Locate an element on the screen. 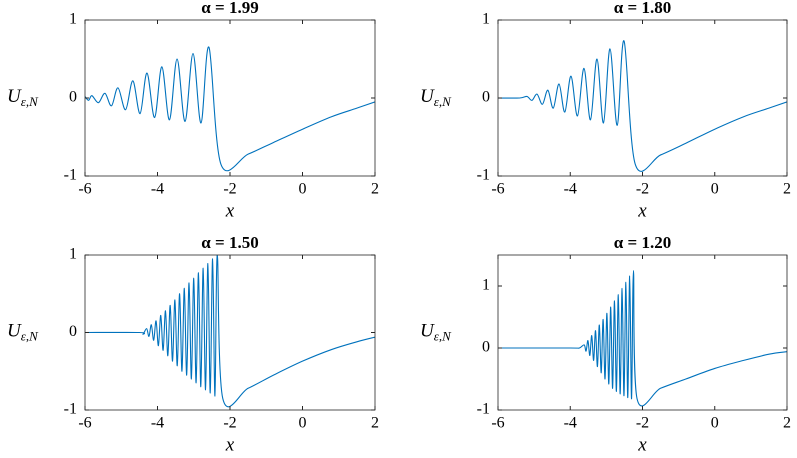 The height and width of the screenshot is (458, 797). chart-title: α = 1.99 is located at coordinates (229, 8).